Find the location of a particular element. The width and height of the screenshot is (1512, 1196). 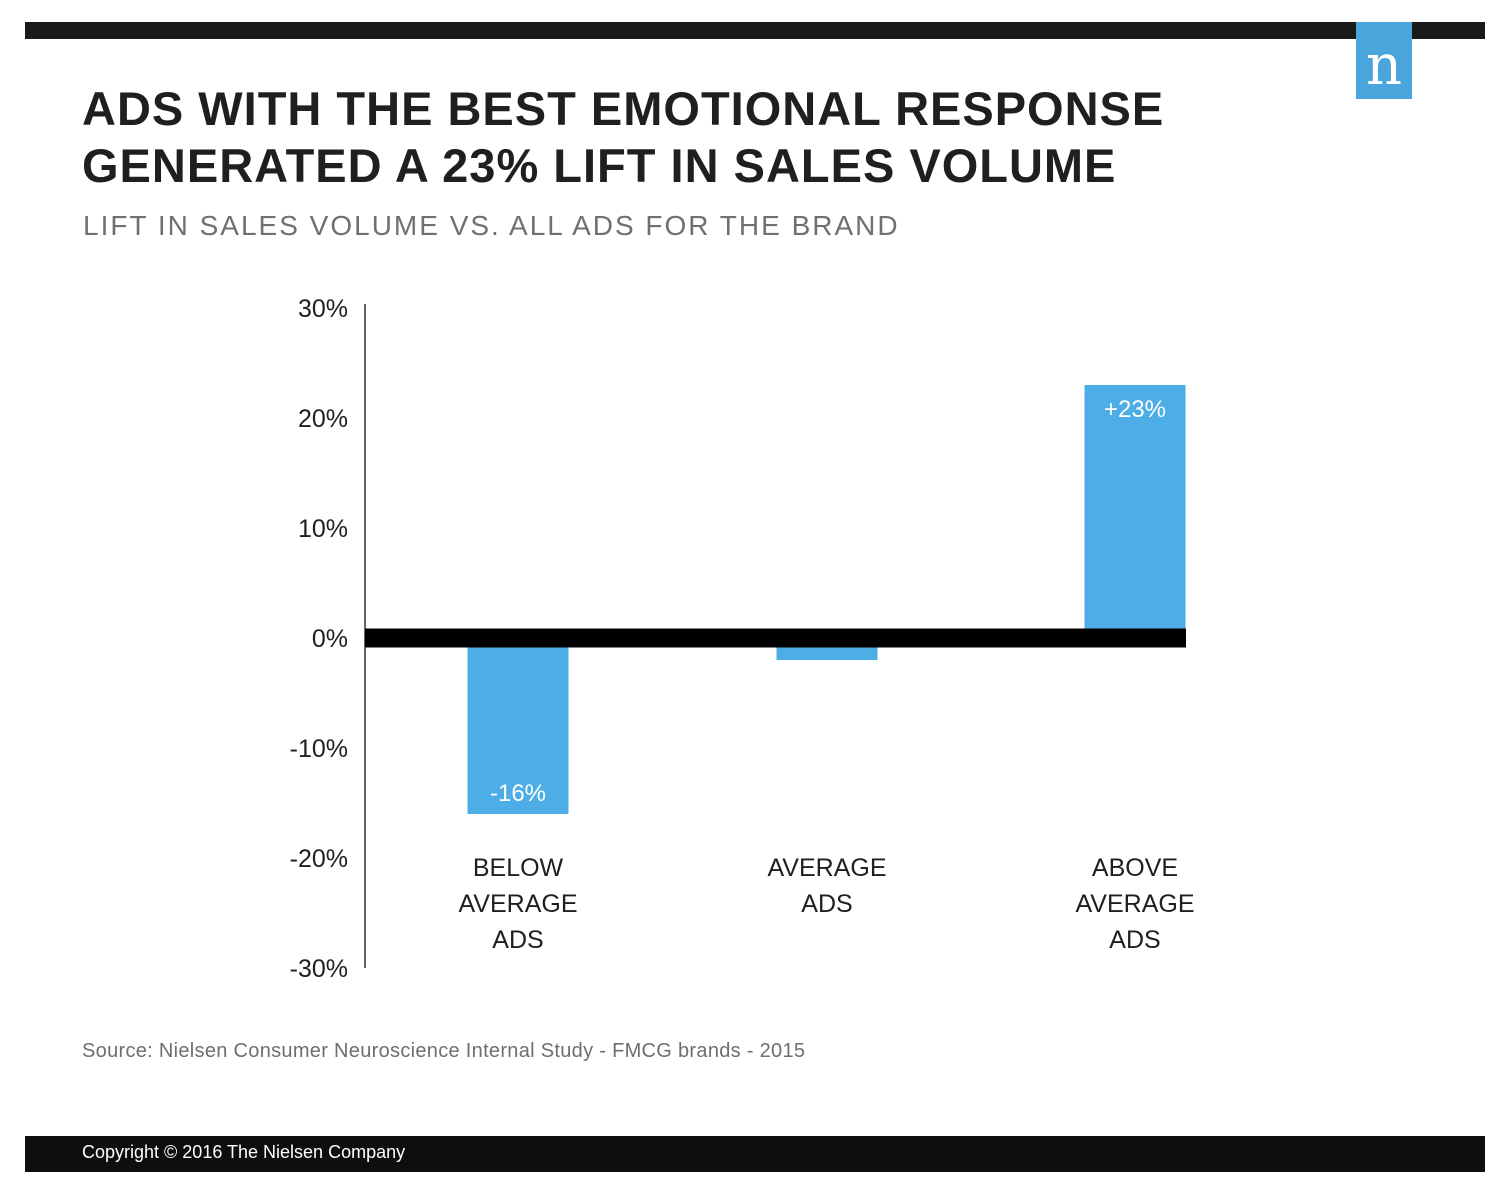

bar-data-label: -16% is located at coordinates (518, 793).